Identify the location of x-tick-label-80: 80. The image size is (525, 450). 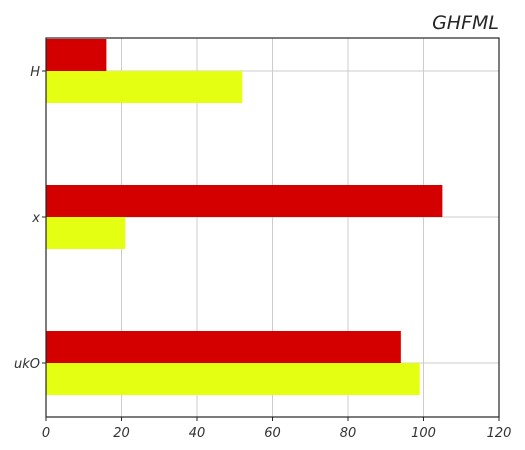
(348, 433).